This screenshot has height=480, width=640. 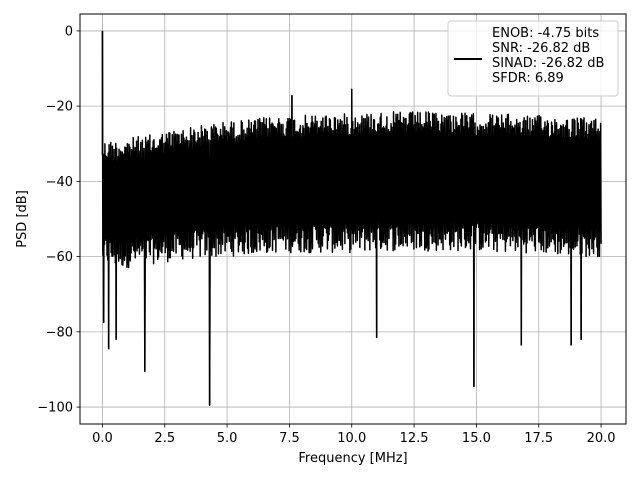 I want to click on y-tick-label: −100, so click(x=55, y=408).